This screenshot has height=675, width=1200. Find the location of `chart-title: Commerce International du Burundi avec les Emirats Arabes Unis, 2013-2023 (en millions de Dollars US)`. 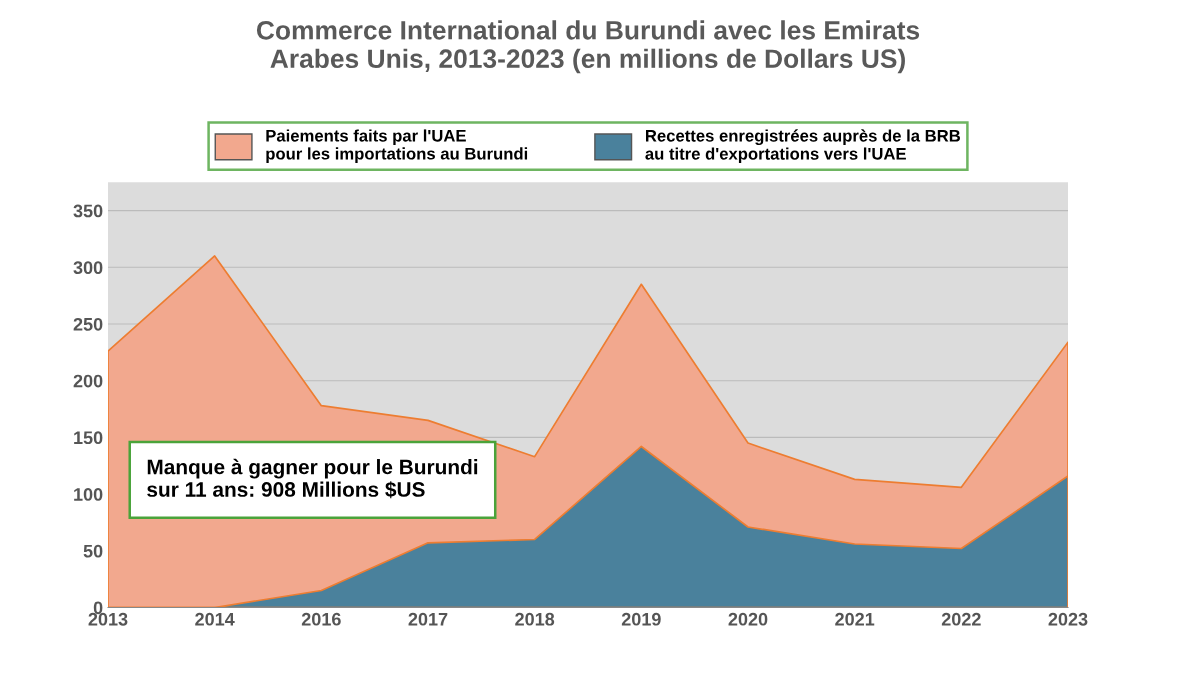

chart-title: Commerce International du Burundi avec les Emirats Arabes Unis, 2013-2023 (en millions de Dollars US) is located at coordinates (588, 47).